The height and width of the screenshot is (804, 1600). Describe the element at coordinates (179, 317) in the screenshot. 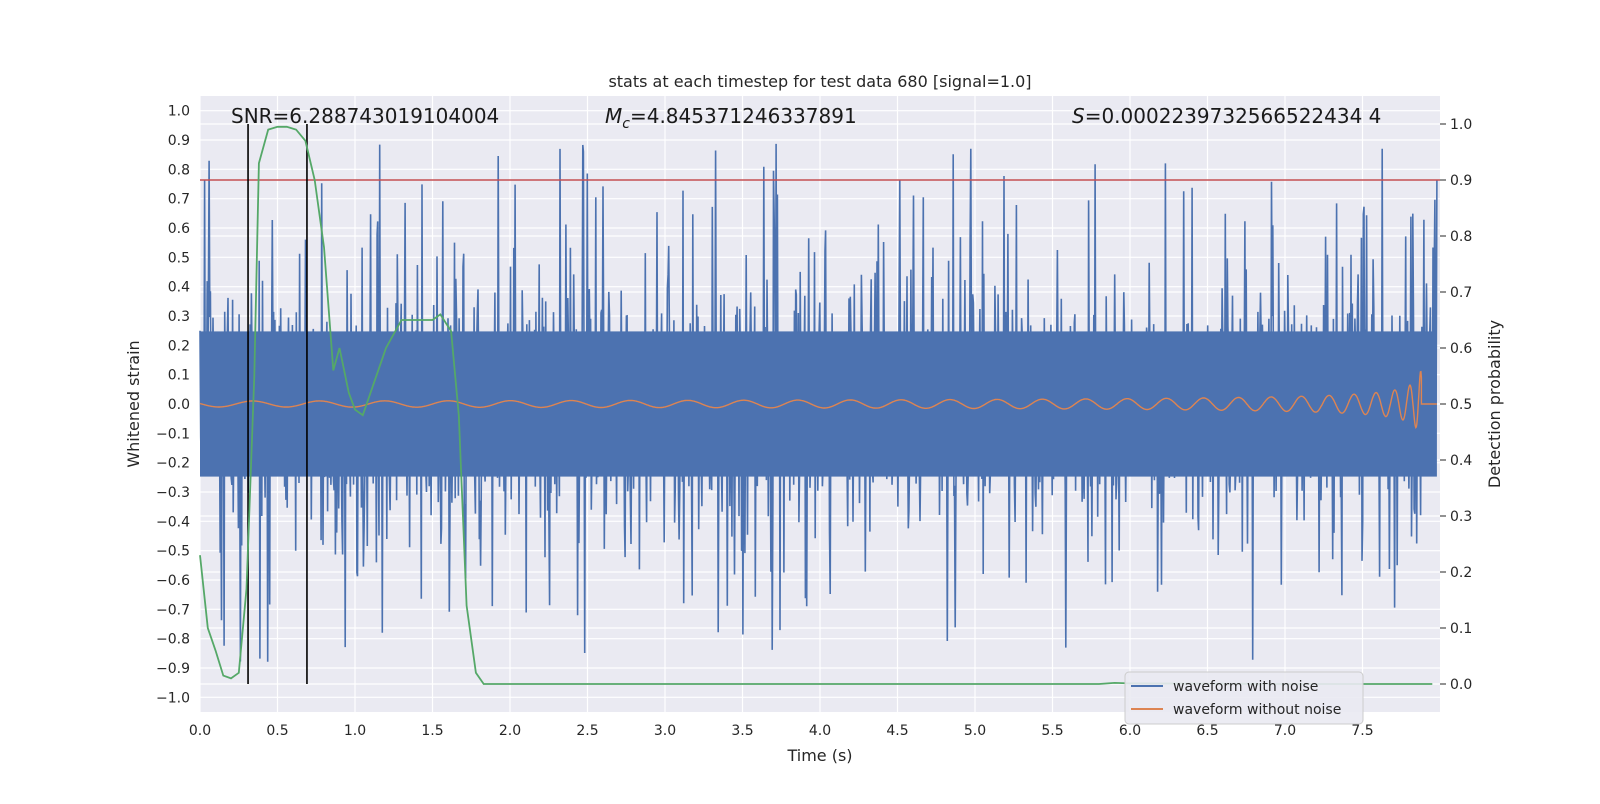

I see `y-left-tick-label: 0.3` at that location.